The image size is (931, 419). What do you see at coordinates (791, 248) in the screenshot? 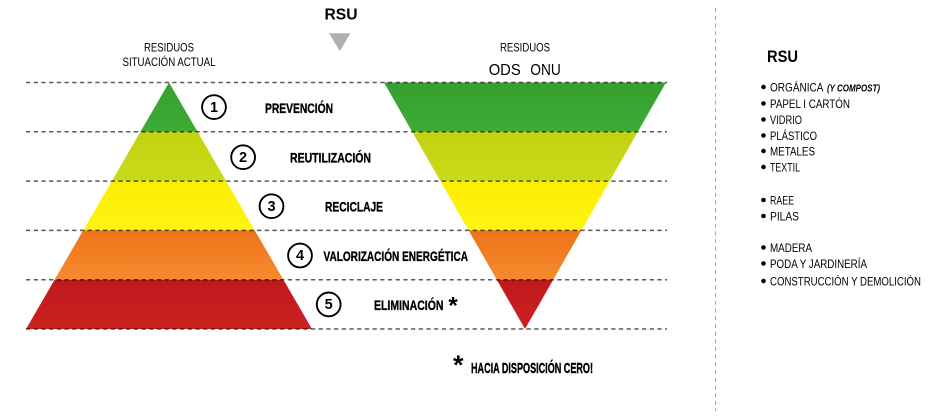
I see `svg-text: MADERA` at bounding box center [791, 248].